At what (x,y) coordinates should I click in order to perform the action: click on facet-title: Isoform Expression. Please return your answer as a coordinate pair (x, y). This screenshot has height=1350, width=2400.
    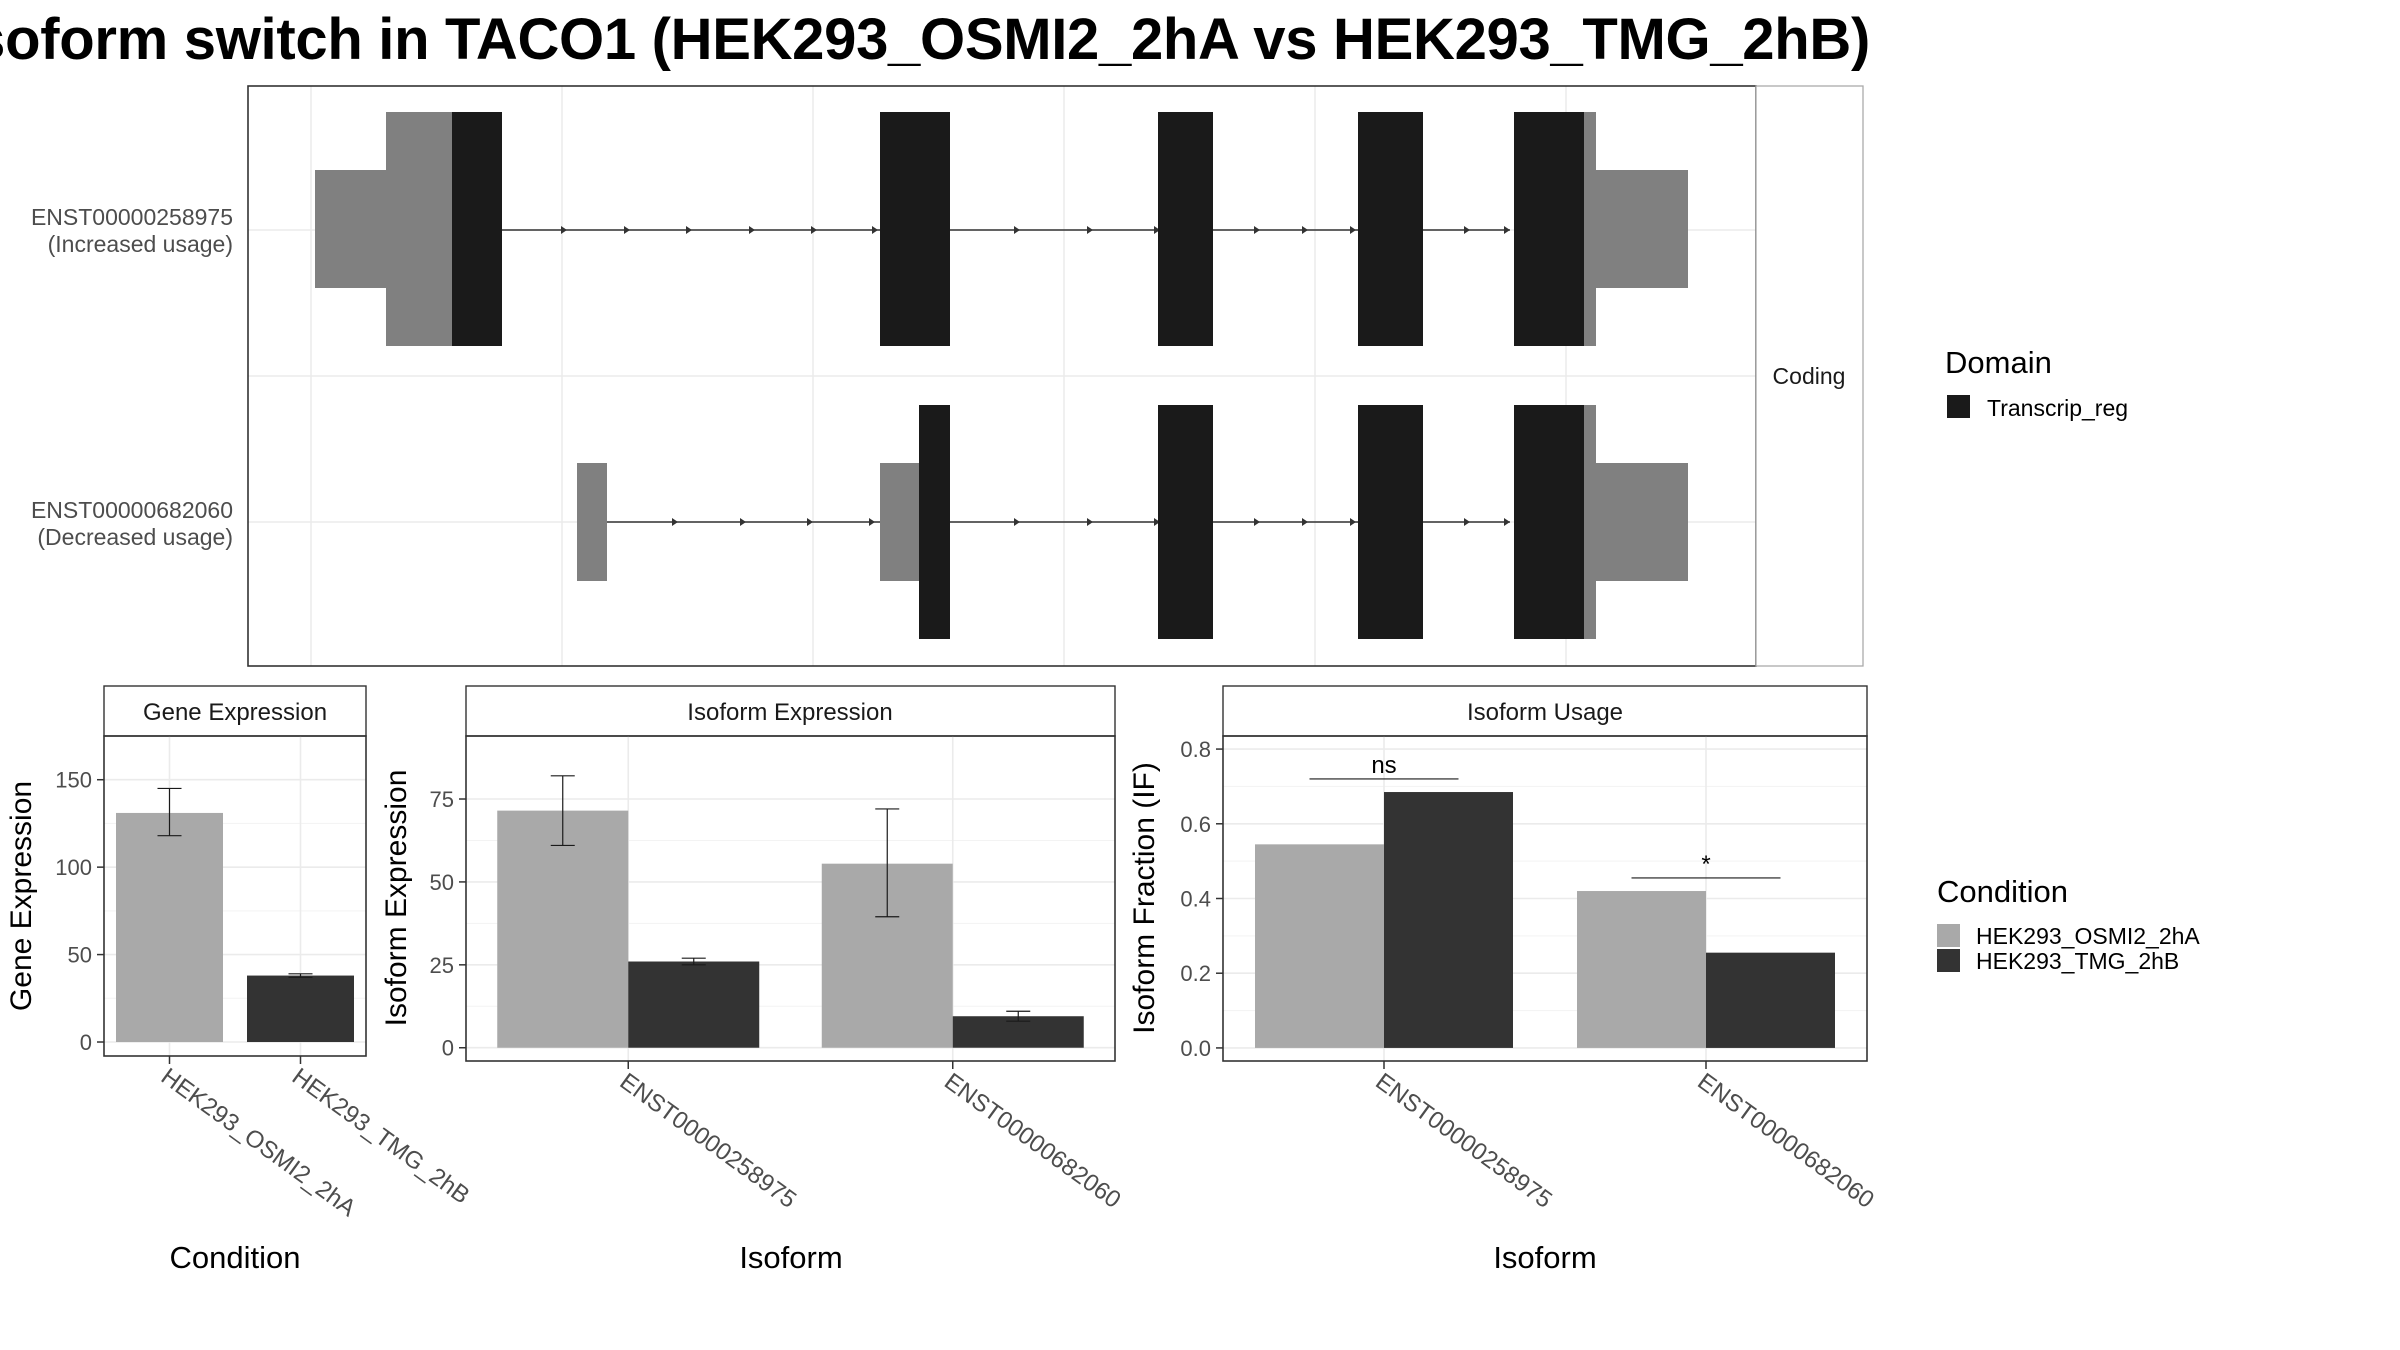
    Looking at the image, I should click on (789, 712).